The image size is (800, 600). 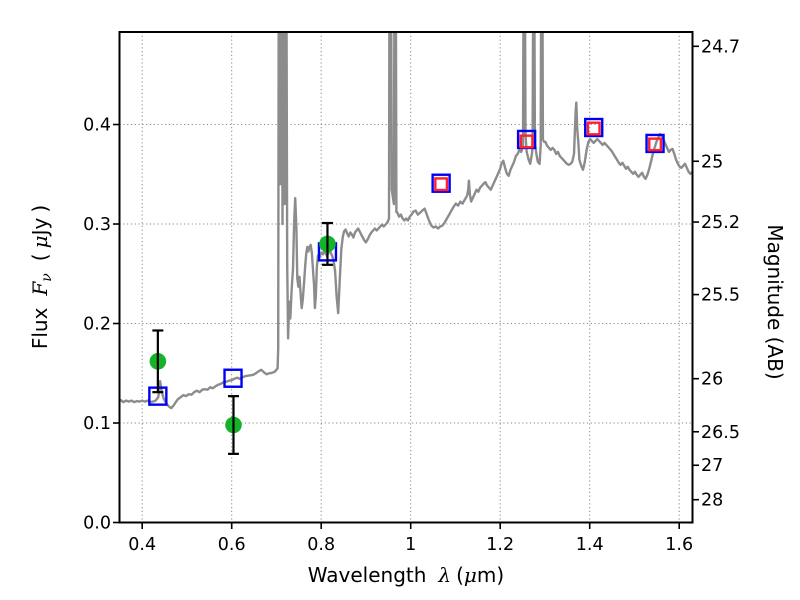 I want to click on x-tick-label: 0.4, so click(x=142, y=545).